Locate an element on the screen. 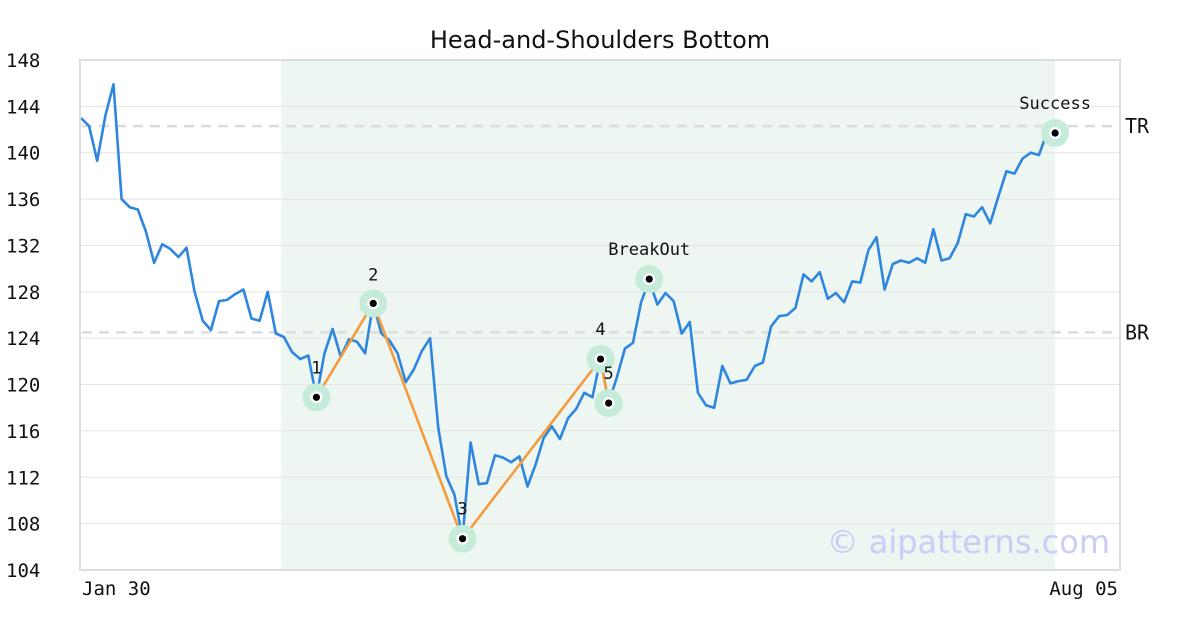 The width and height of the screenshot is (1200, 630). point-label: 4 is located at coordinates (600, 330).